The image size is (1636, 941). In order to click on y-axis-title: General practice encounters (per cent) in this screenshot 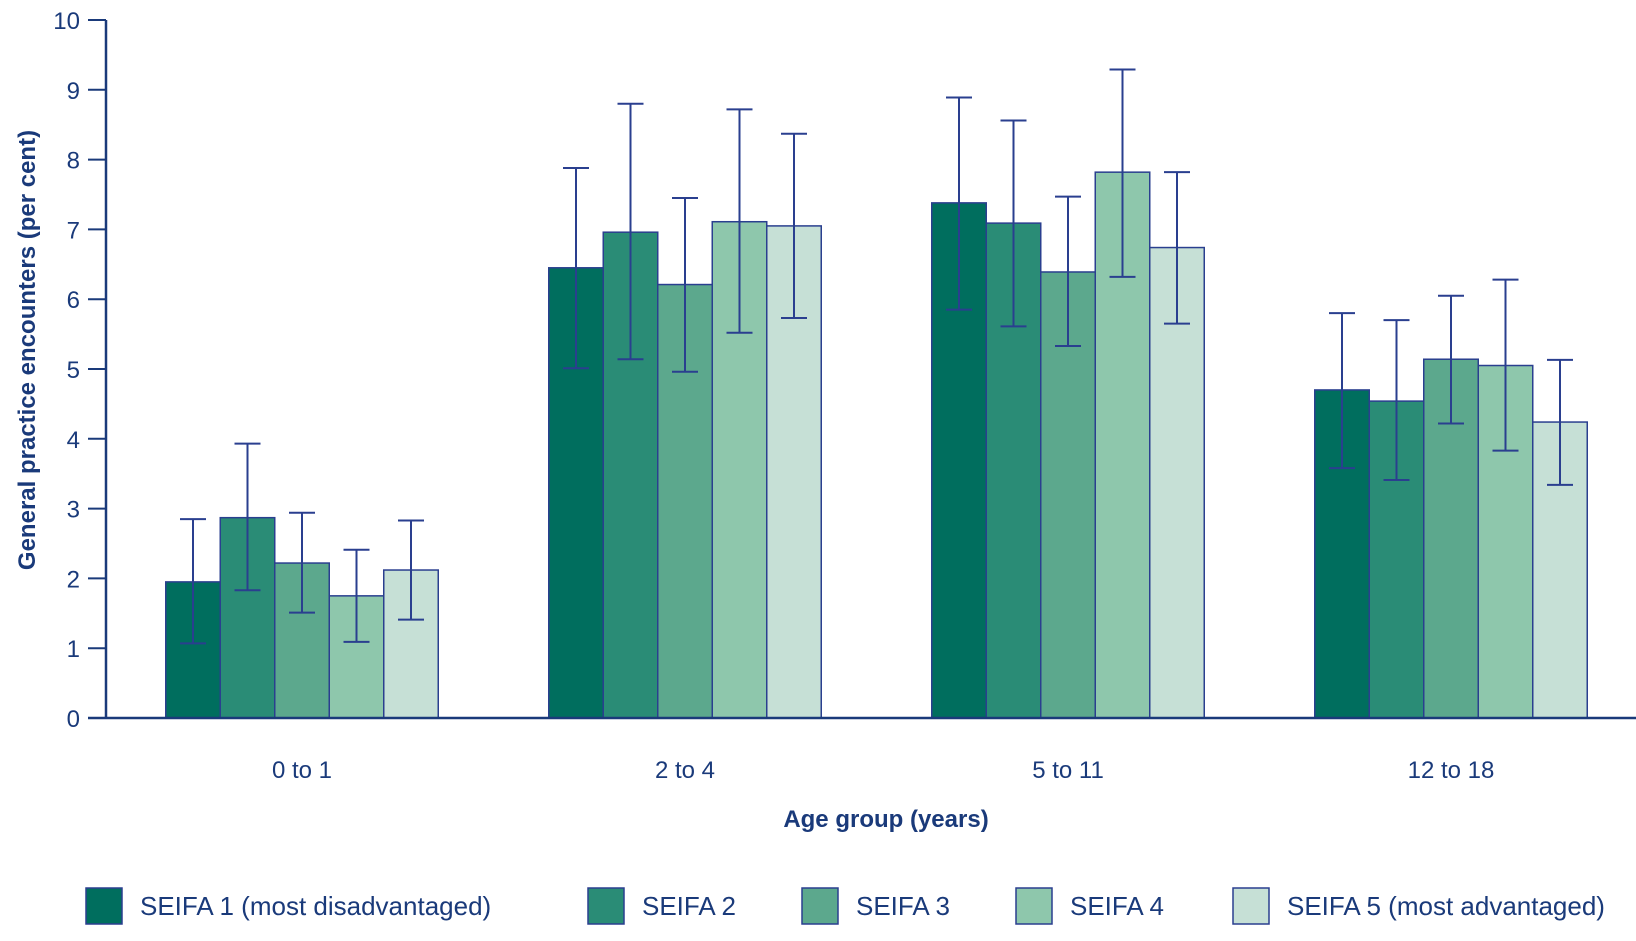, I will do `click(27, 350)`.